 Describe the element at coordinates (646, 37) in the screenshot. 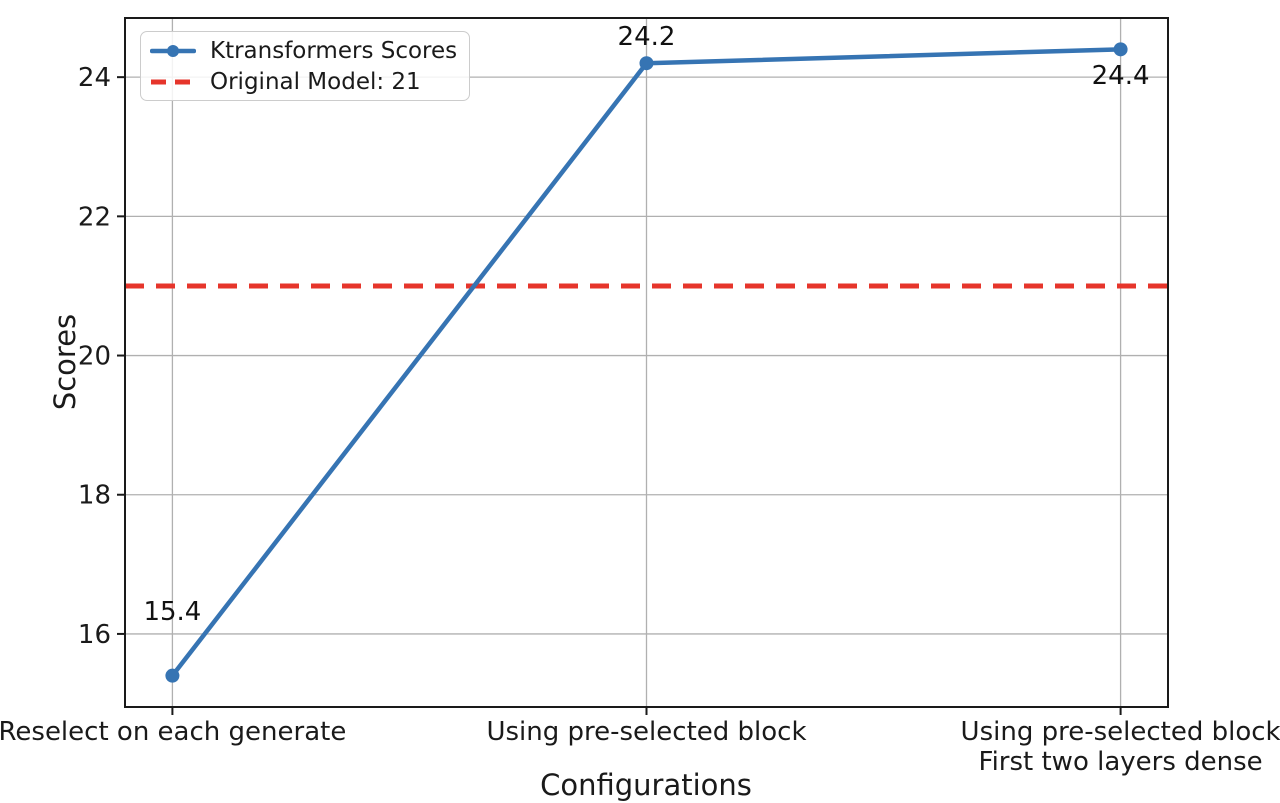

I see `data-label: 24.2` at that location.